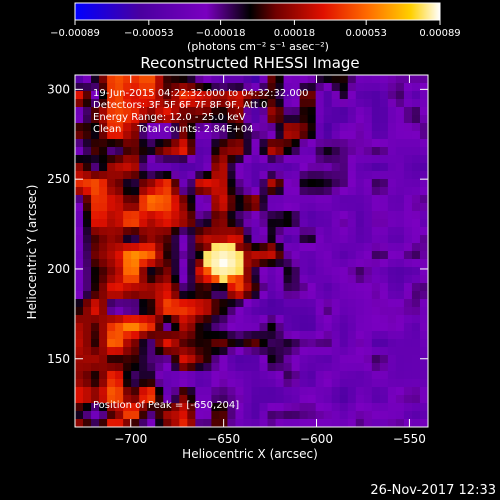 The image size is (500, 500). I want to click on colorbar-tick-label: 0.00089, so click(439, 33).